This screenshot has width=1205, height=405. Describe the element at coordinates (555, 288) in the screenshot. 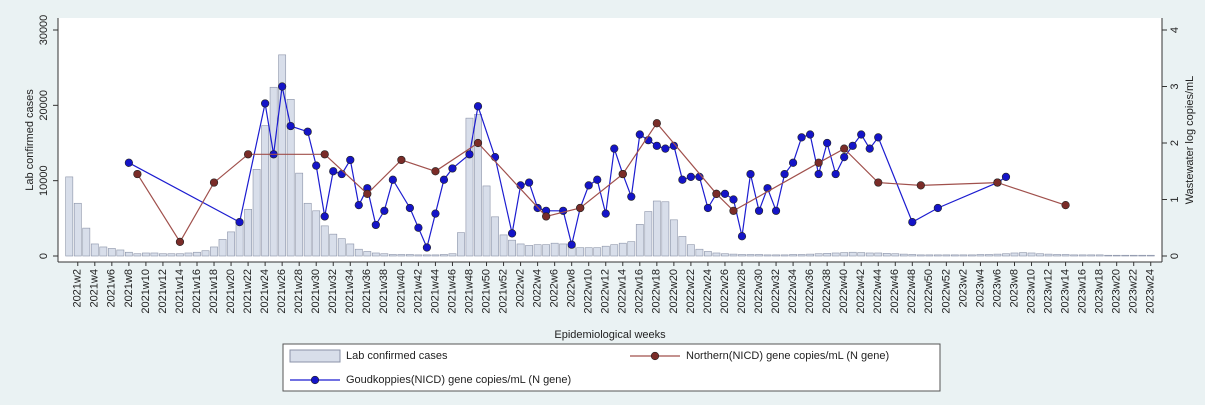

I see `x-tick-label: 2022w6` at that location.